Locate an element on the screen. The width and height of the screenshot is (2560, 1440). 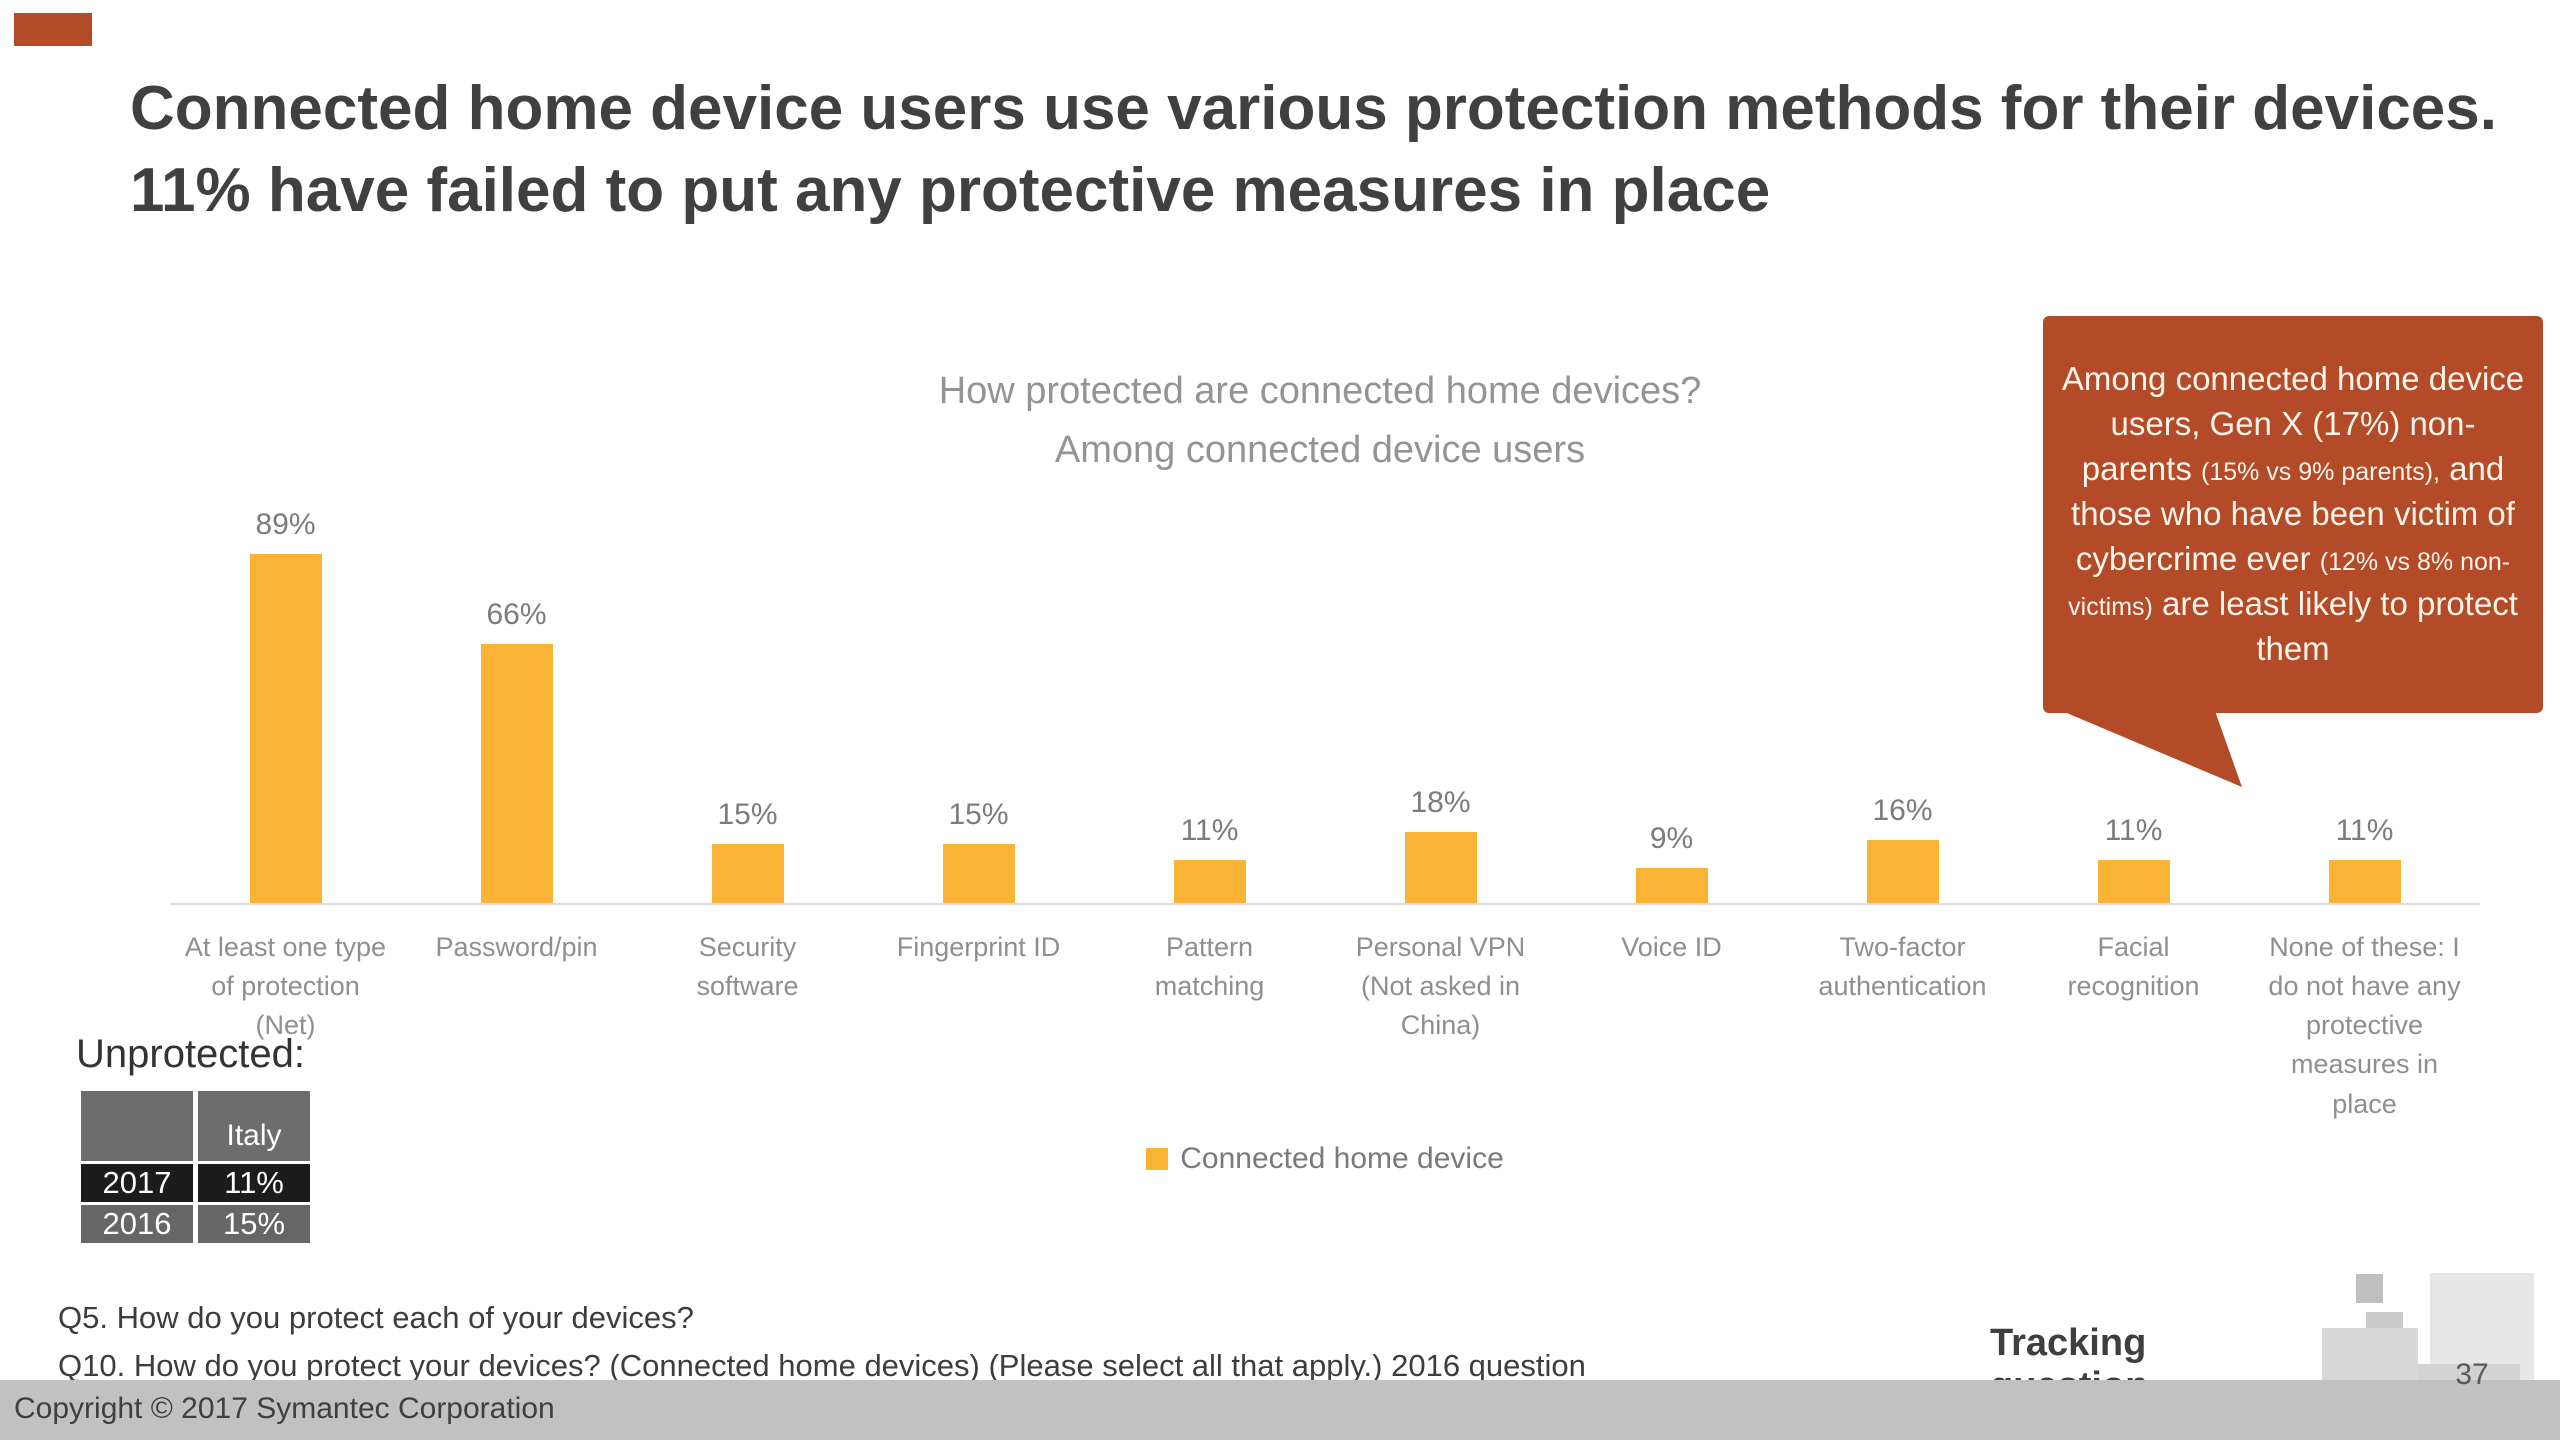
bar-column: 66% is located at coordinates (516, 686).